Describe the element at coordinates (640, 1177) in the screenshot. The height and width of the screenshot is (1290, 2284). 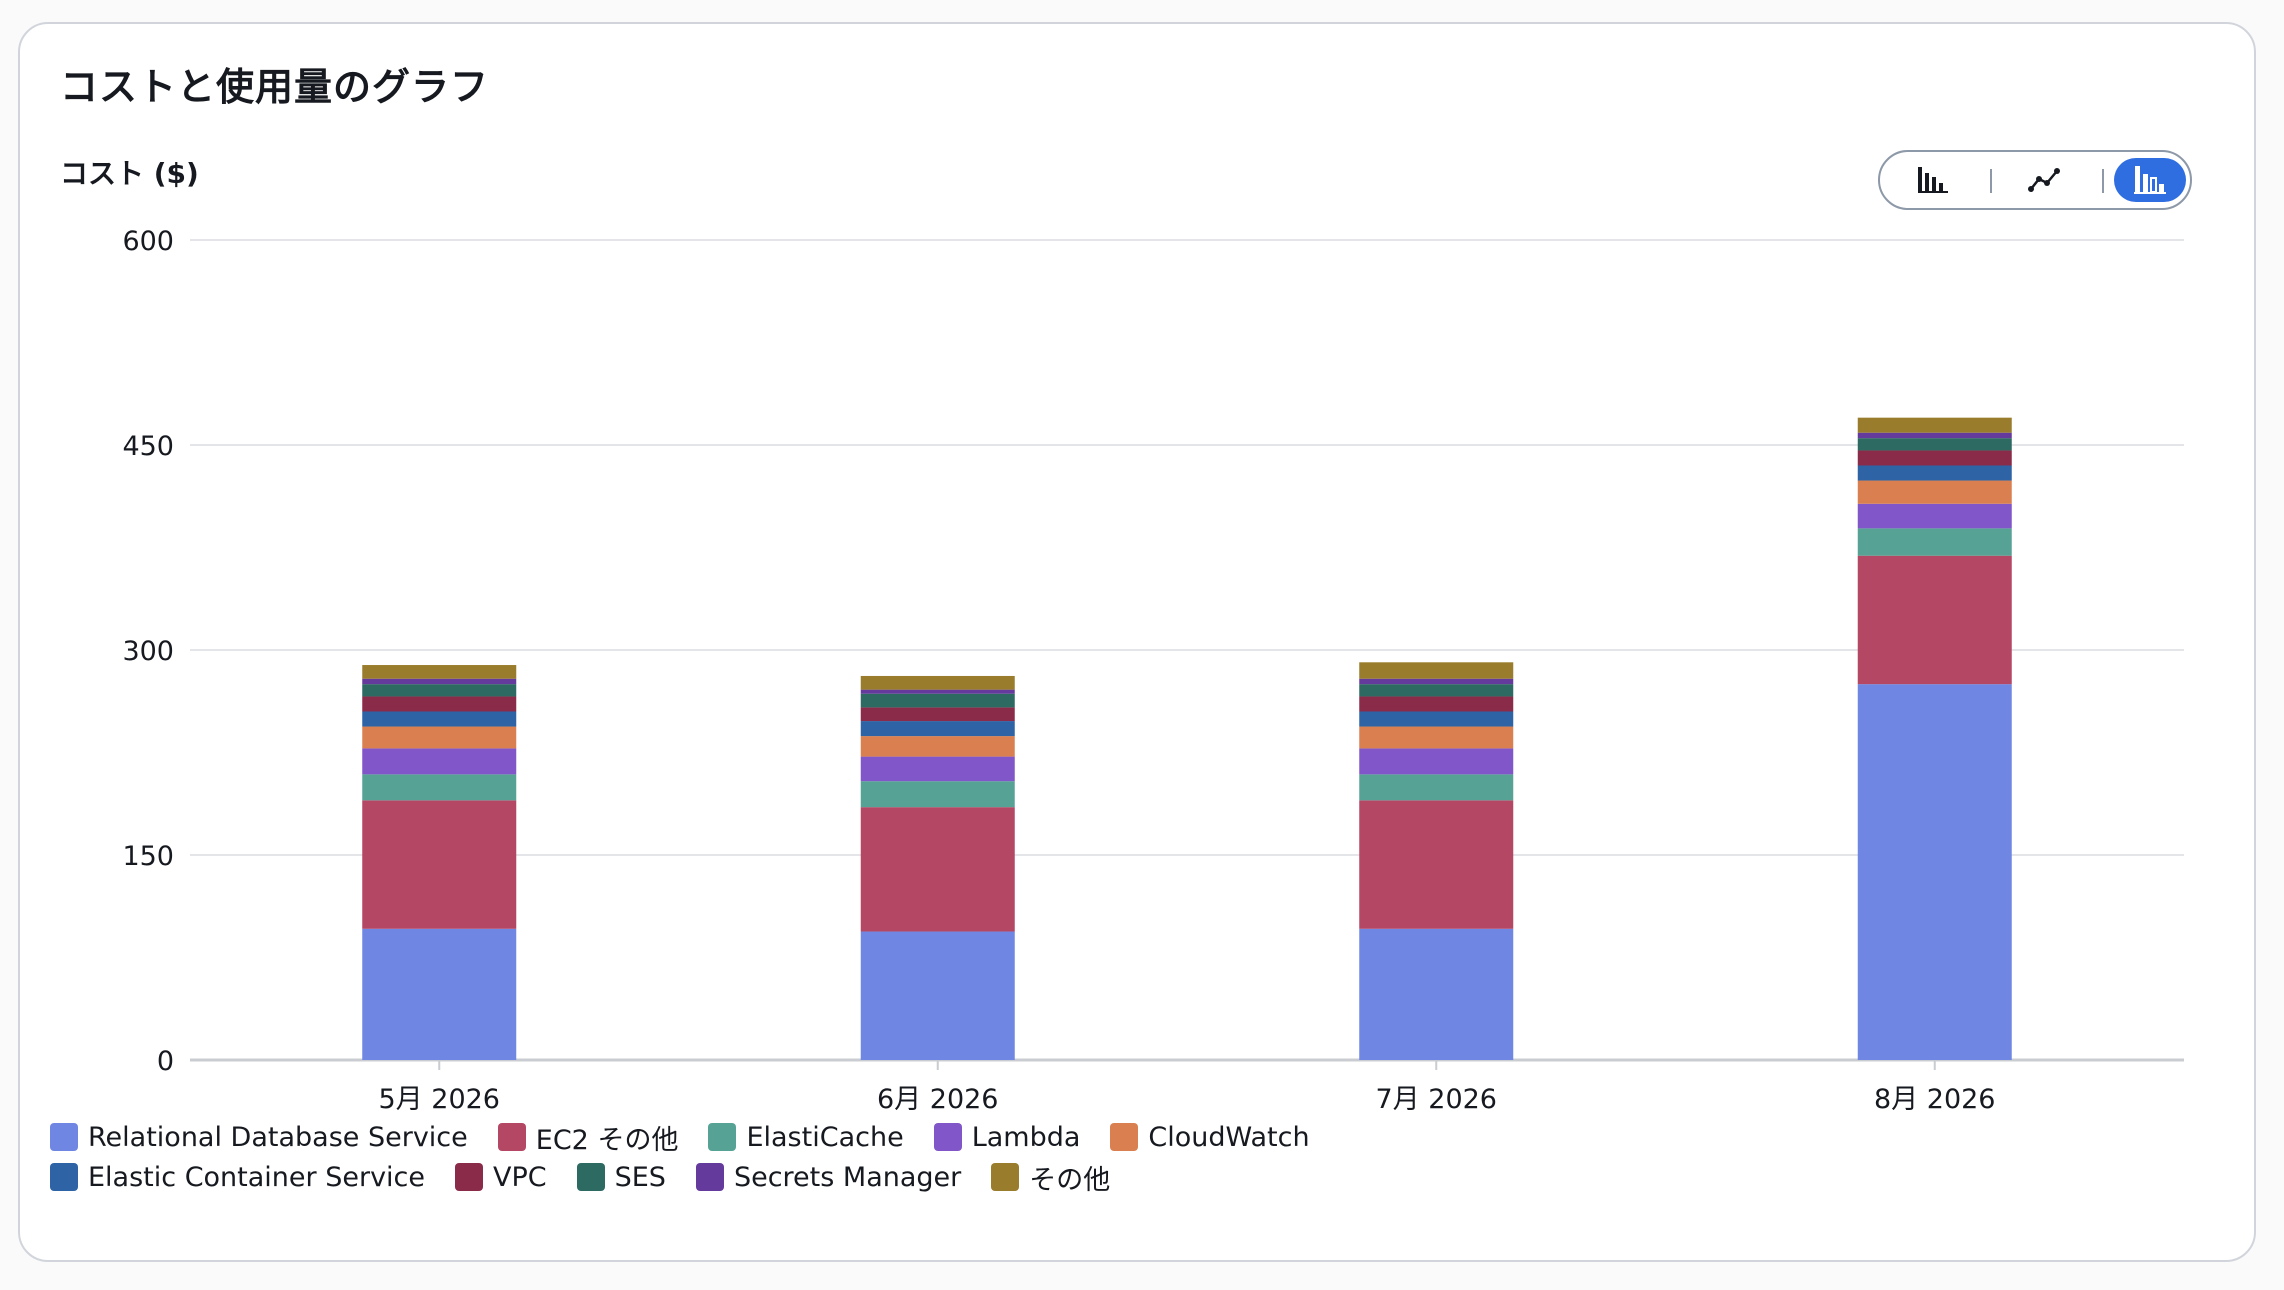
I see `legend-label: SES` at that location.